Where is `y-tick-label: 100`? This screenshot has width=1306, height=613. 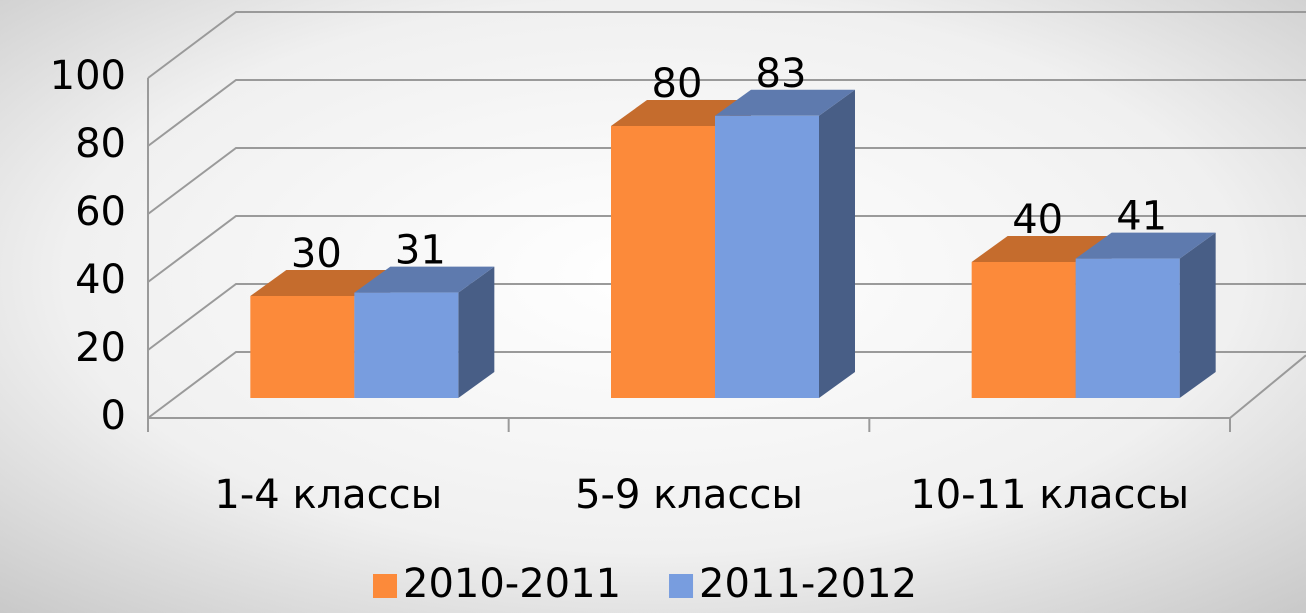 y-tick-label: 100 is located at coordinates (88, 76).